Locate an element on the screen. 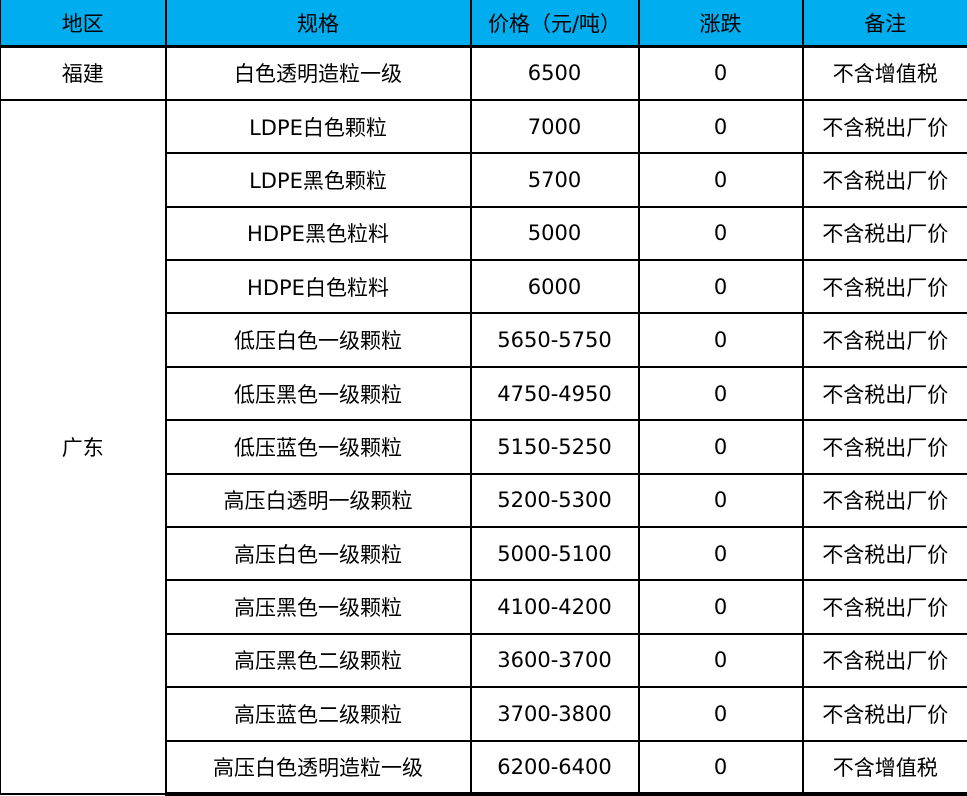  header-note: 备注 is located at coordinates (884, 24).